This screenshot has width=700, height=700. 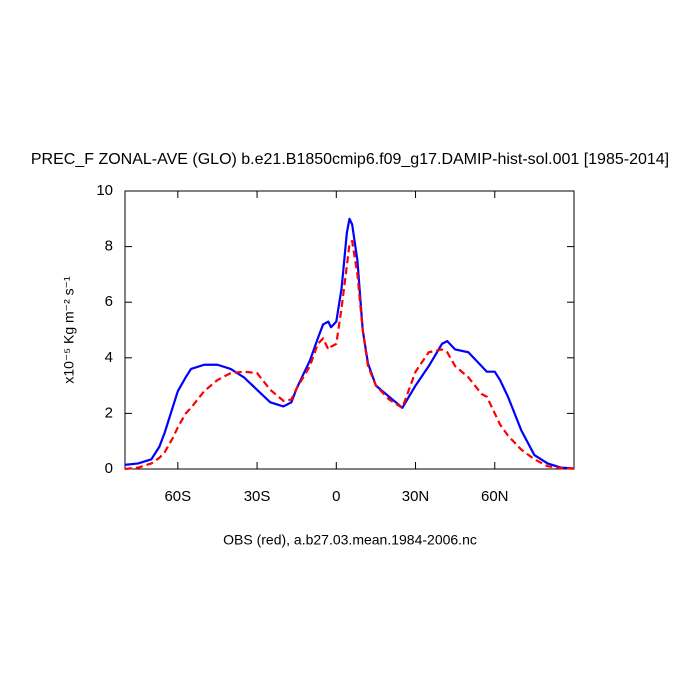 I want to click on x-tick-label: 0, so click(x=336, y=496).